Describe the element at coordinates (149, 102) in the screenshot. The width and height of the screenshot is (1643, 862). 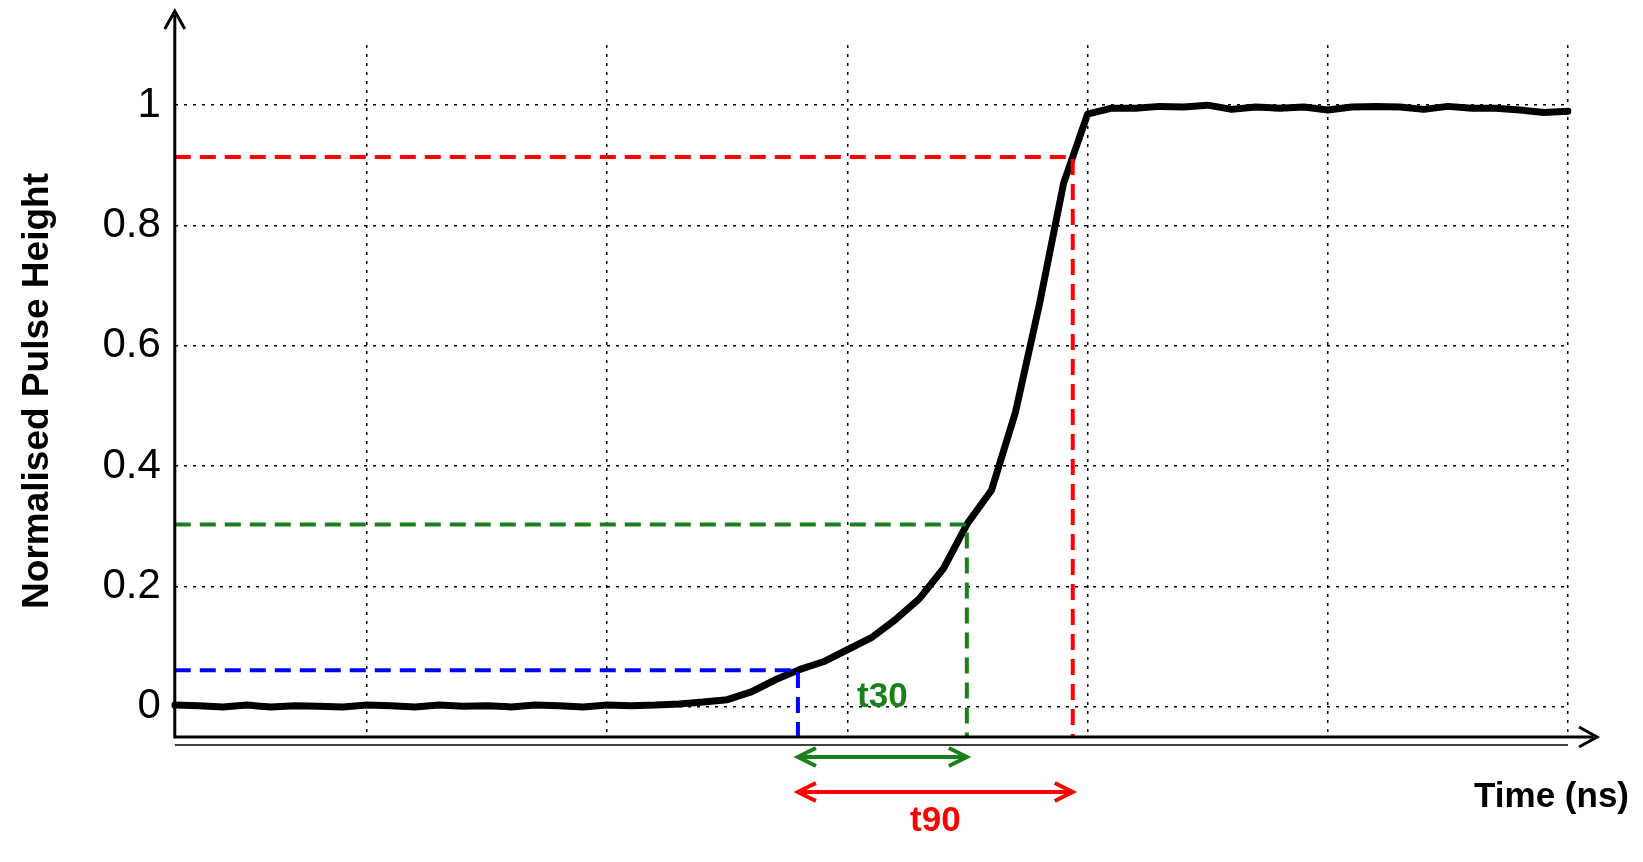
I see `y-tick-label: 1` at that location.